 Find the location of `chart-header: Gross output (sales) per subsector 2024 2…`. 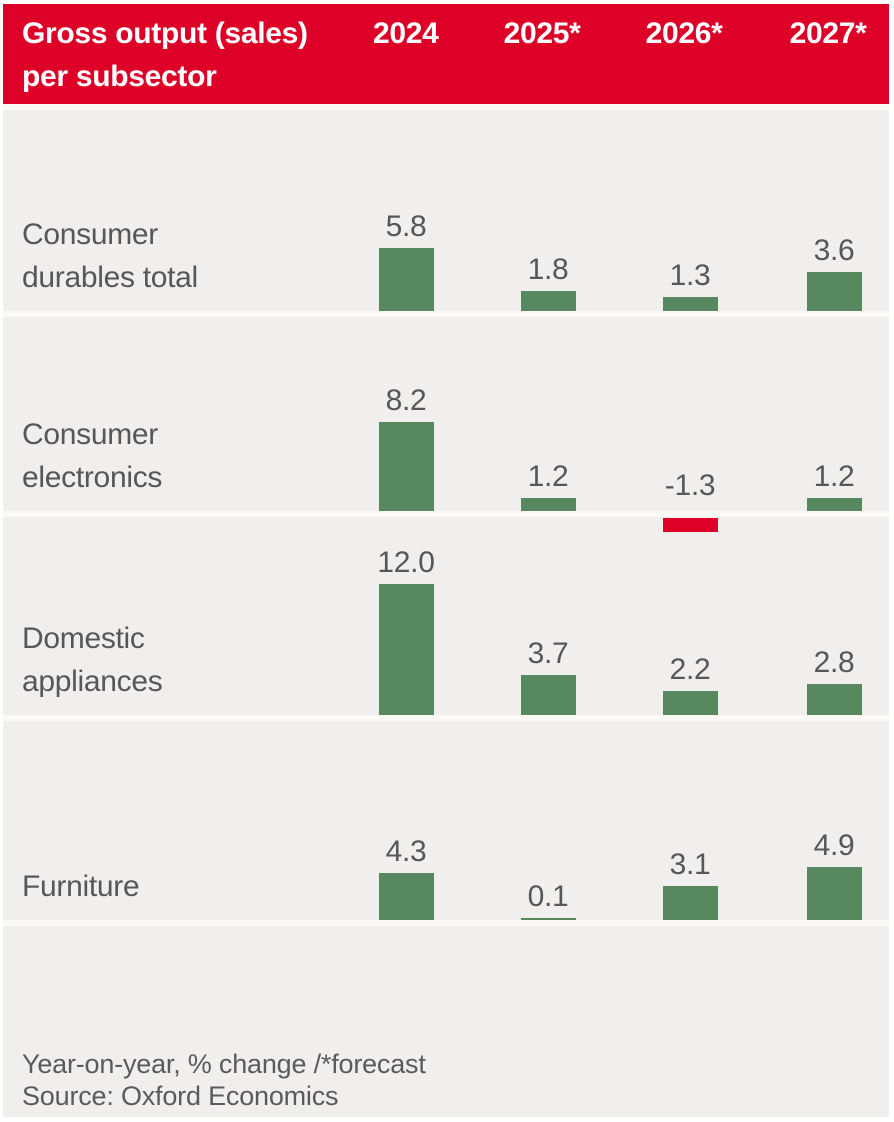

chart-header: Gross output (sales) per subsector 2024 2… is located at coordinates (447, 54).